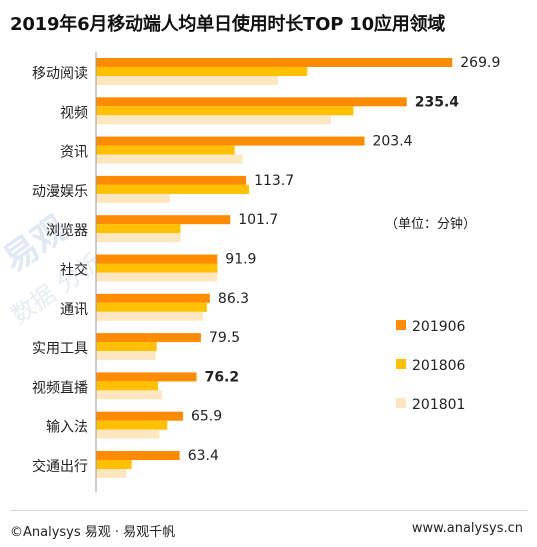 The width and height of the screenshot is (537, 547). I want to click on legend: 201906 201806 201801, so click(431, 366).